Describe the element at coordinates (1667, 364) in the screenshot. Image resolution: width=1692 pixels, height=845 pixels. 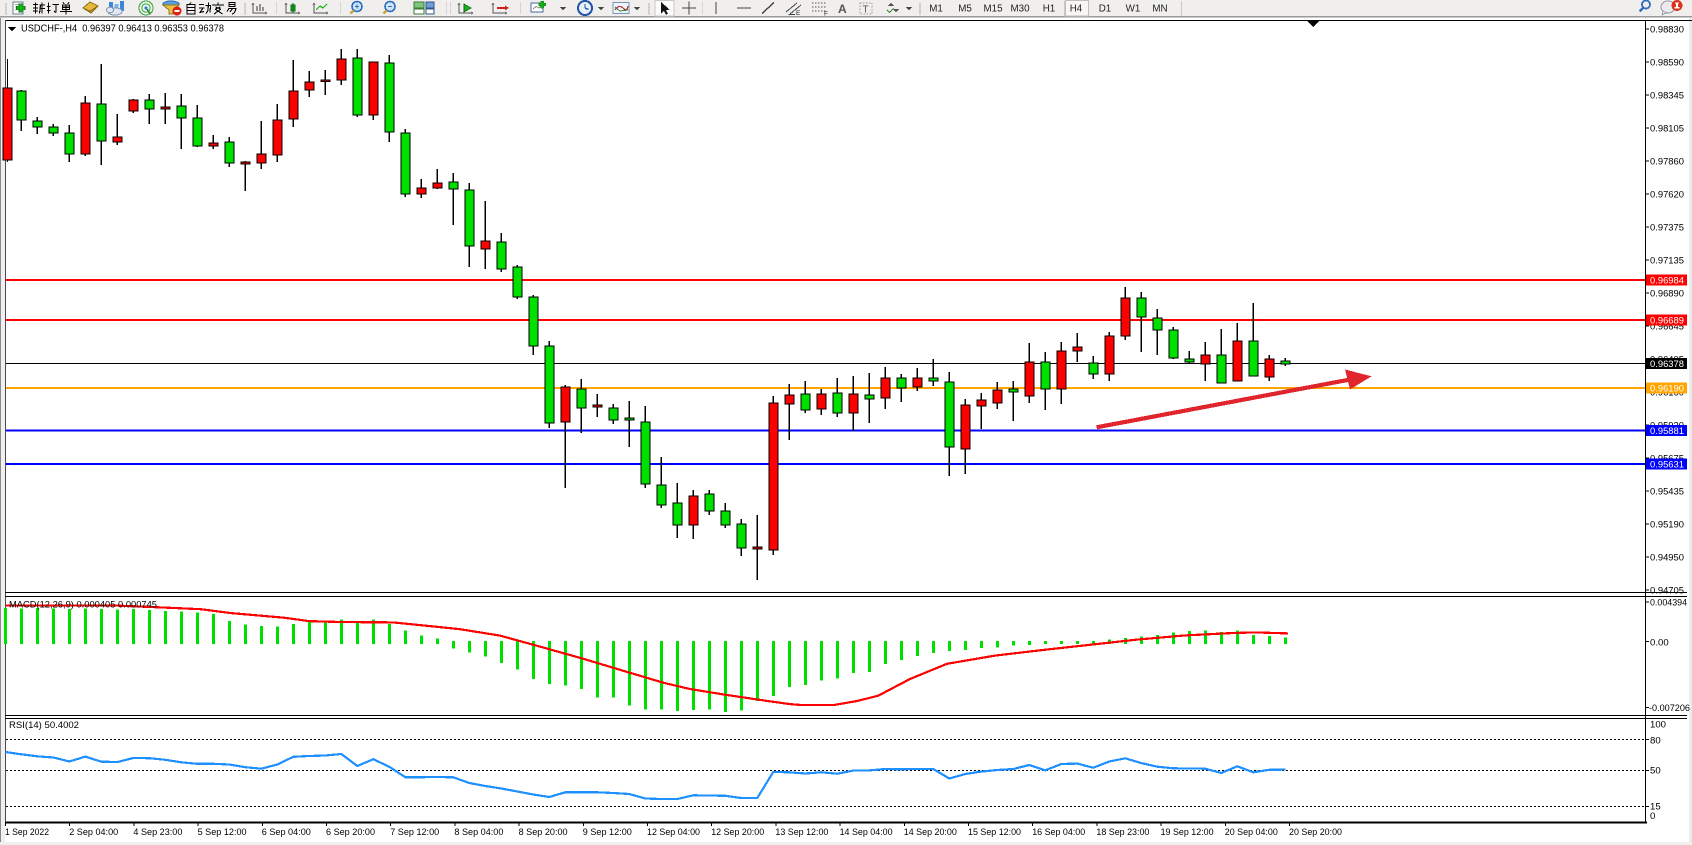
I see `svg-text: 0.96378` at that location.